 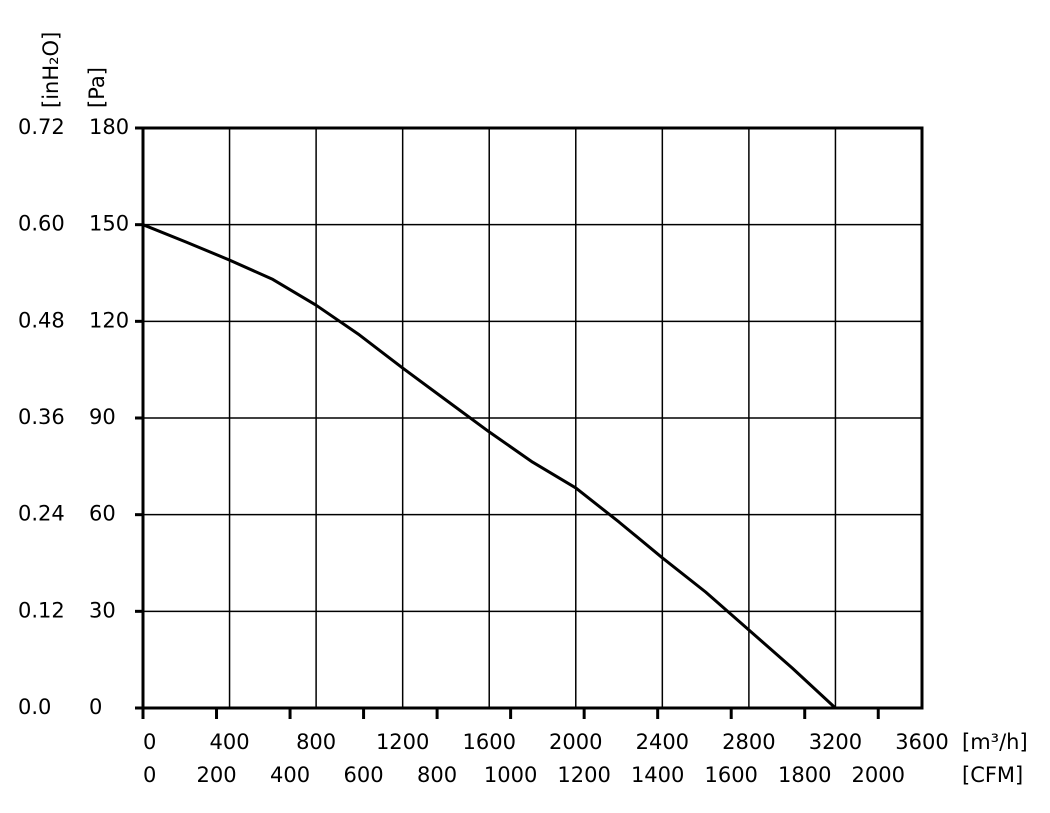 What do you see at coordinates (149, 775) in the screenshot?
I see `x2-tick-label: 0` at bounding box center [149, 775].